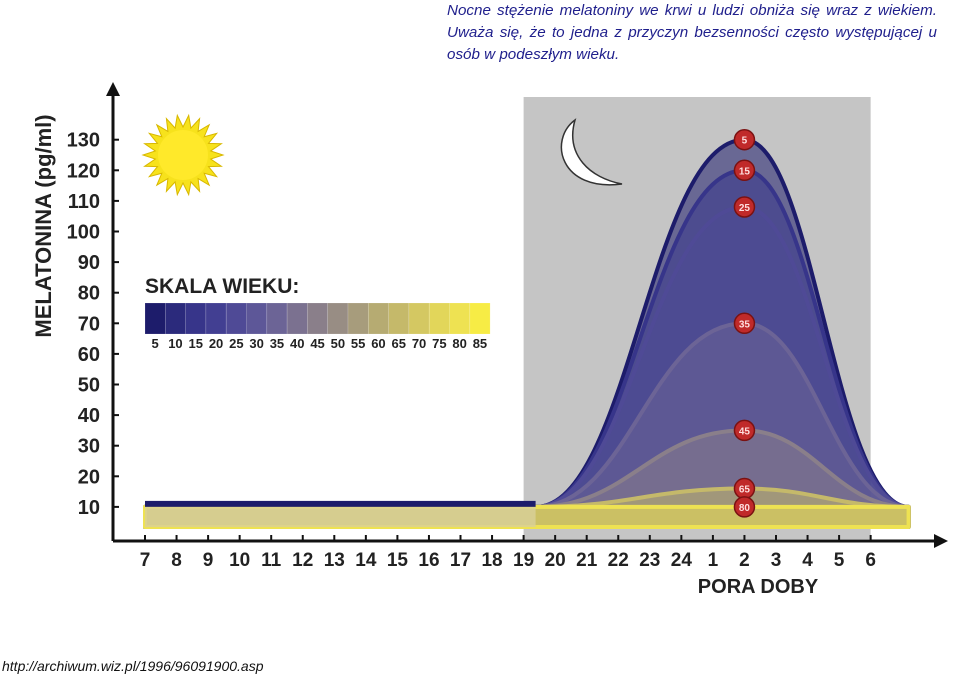  Describe the element at coordinates (89, 386) in the screenshot. I see `y-tick-label: 50` at that location.